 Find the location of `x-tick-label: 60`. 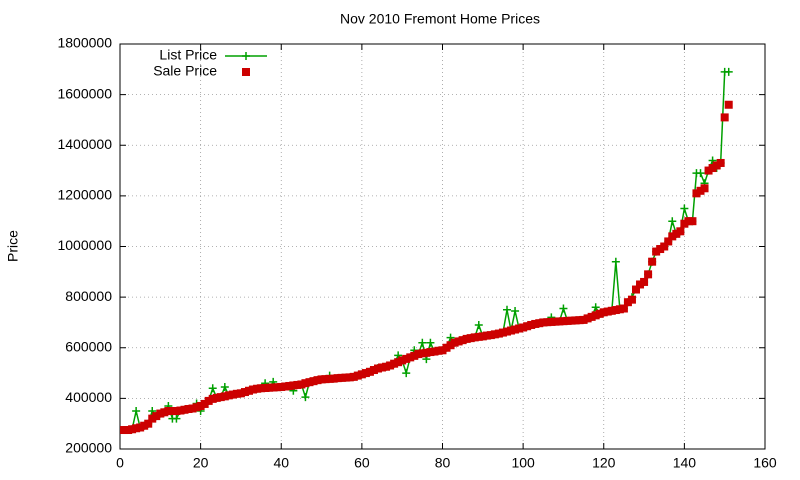

x-tick-label: 60 is located at coordinates (362, 463).